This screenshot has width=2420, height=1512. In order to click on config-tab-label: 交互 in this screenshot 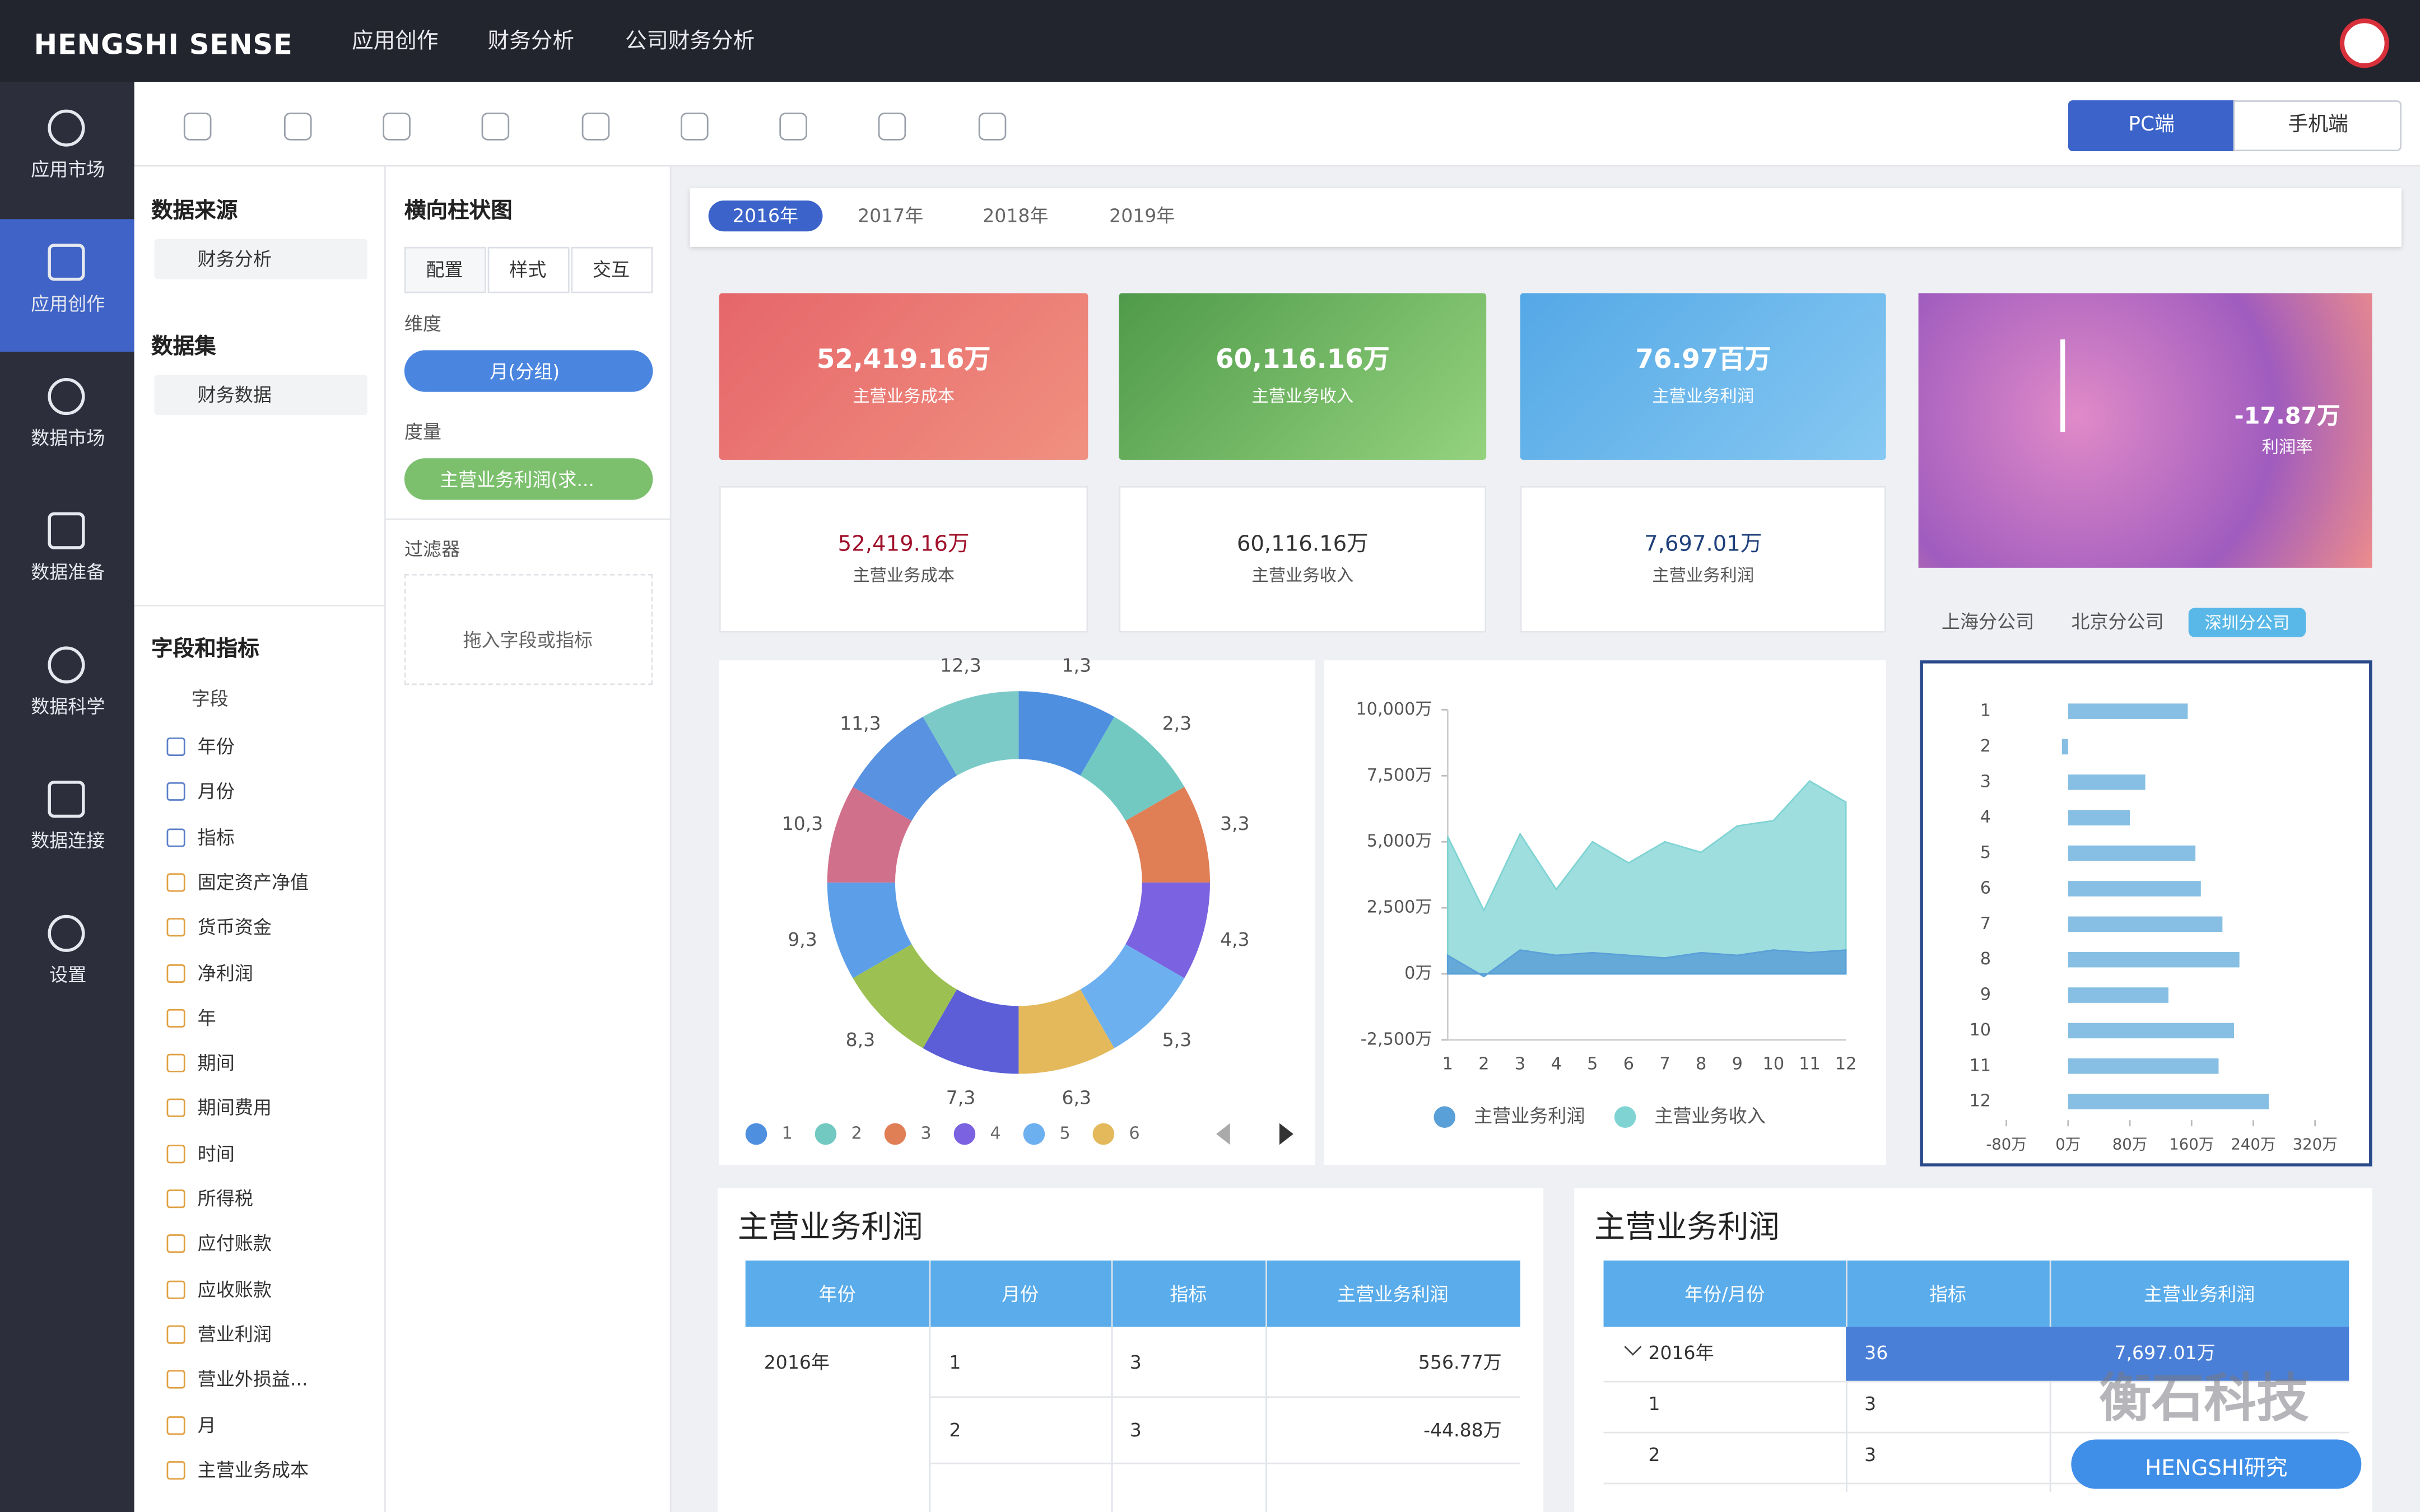, I will do `click(611, 270)`.